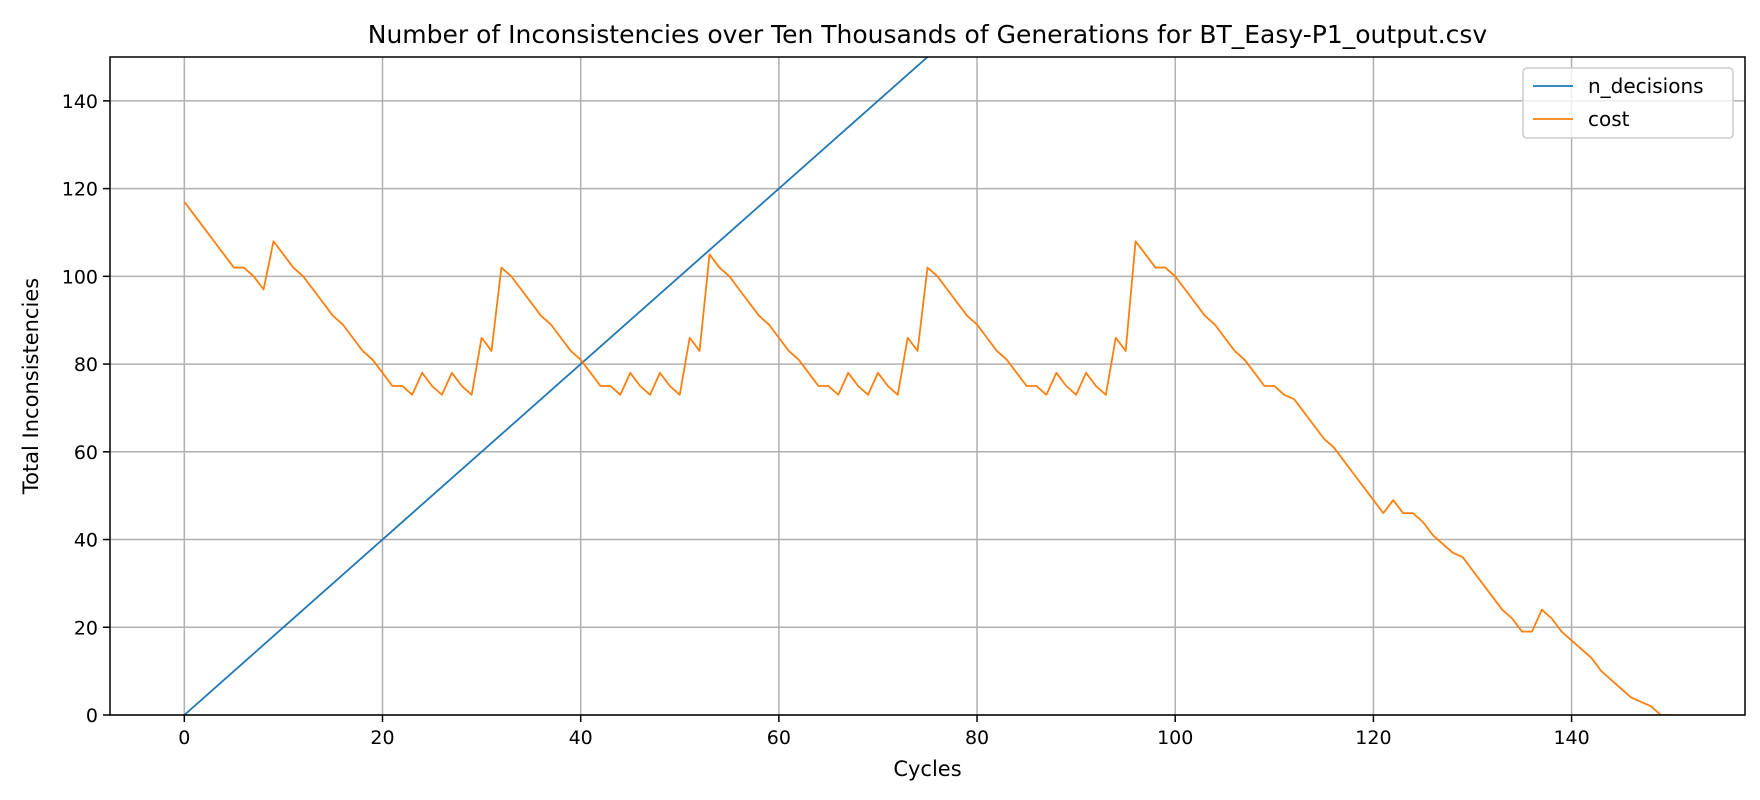  What do you see at coordinates (86, 409) in the screenshot?
I see `y-axis-ticks: 0 20 40 60 80 100 120 140` at bounding box center [86, 409].